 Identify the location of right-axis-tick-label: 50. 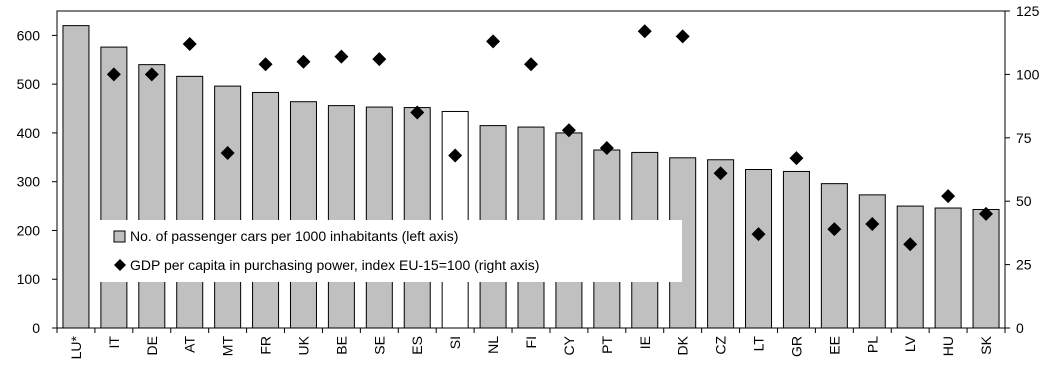
(1024, 201).